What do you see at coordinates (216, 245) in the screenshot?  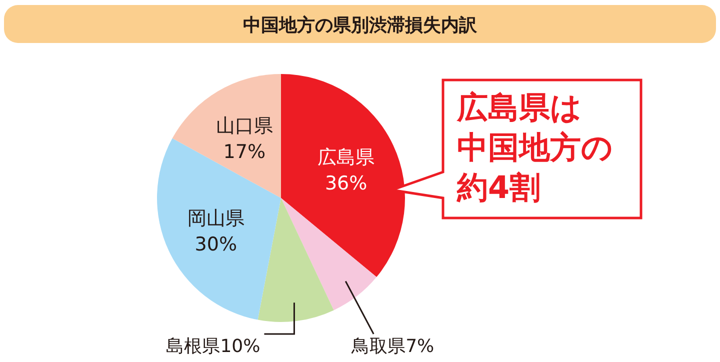 I see `data-label: 30%` at bounding box center [216, 245].